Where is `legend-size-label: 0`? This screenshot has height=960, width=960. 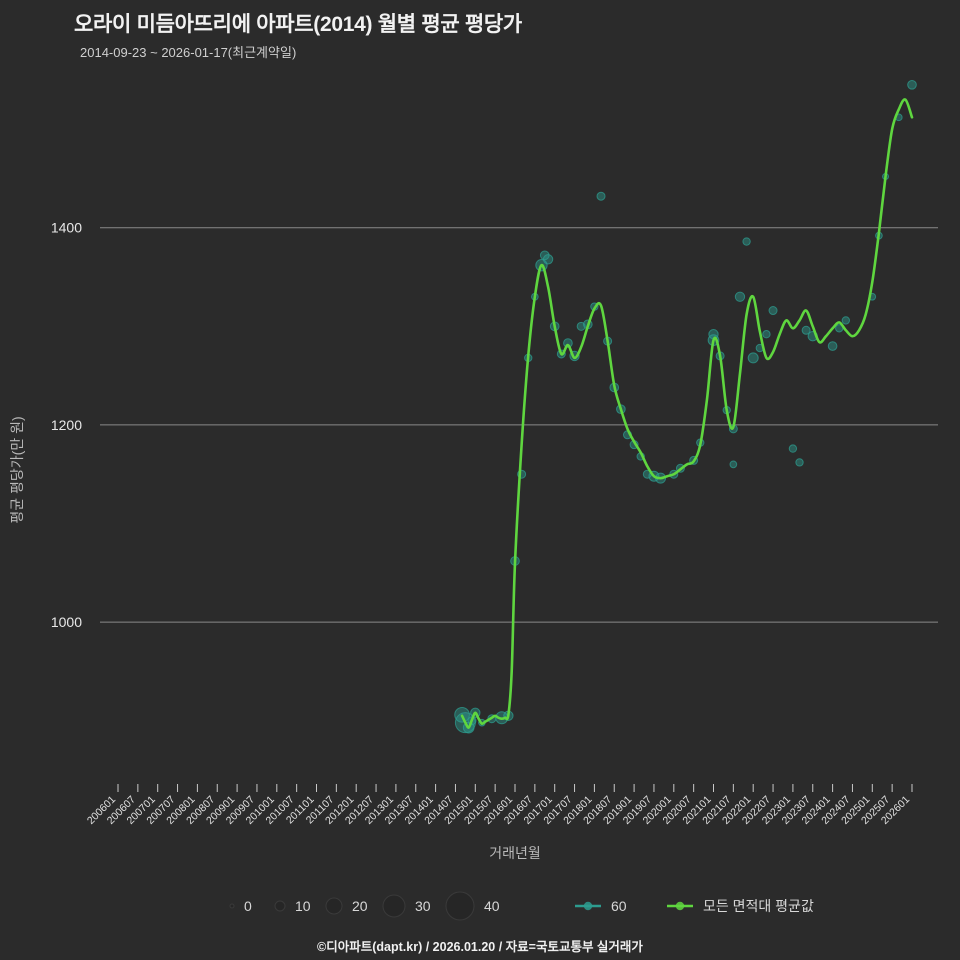
legend-size-label: 0 is located at coordinates (248, 906).